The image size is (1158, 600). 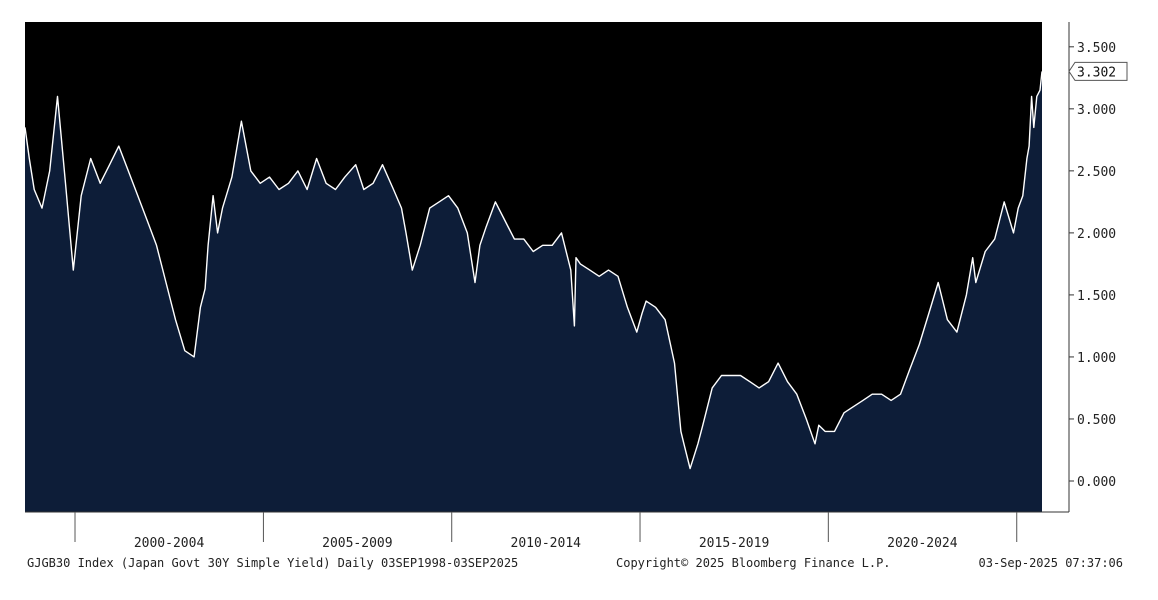 What do you see at coordinates (546, 543) in the screenshot?
I see `x-period-label: 2010-2014` at bounding box center [546, 543].